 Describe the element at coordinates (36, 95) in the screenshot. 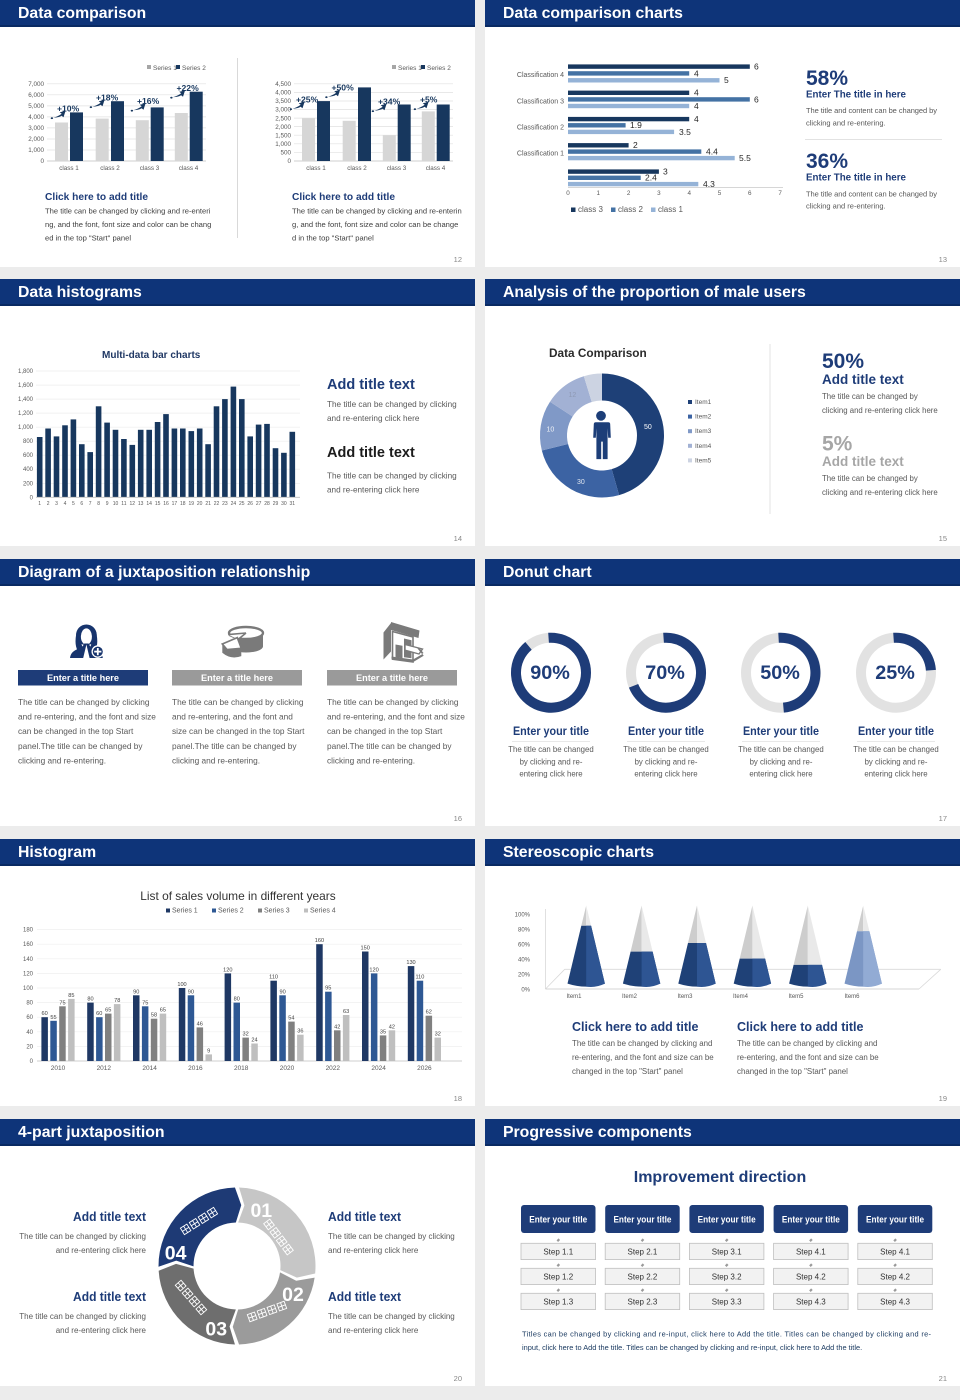

I see `svg-text: 6,000` at that location.